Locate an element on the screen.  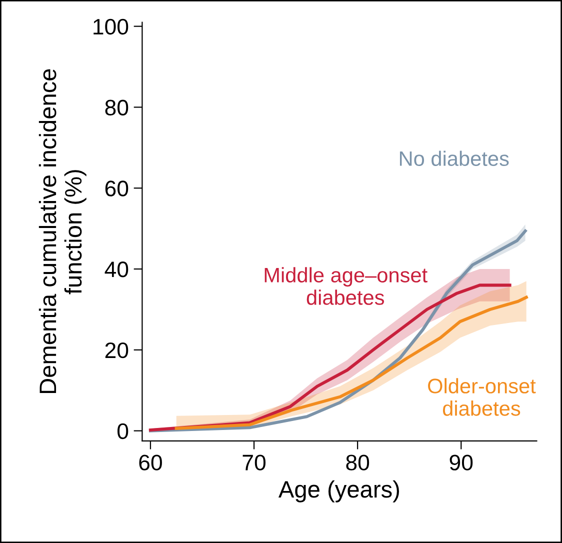
series-label: Middle age–onset diabetes is located at coordinates (346, 286).